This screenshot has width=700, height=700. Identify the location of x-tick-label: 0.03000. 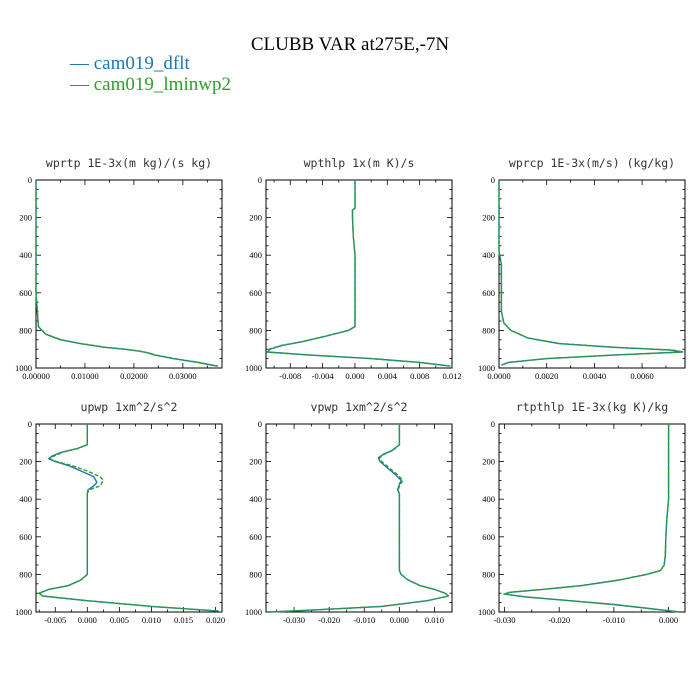
(183, 376).